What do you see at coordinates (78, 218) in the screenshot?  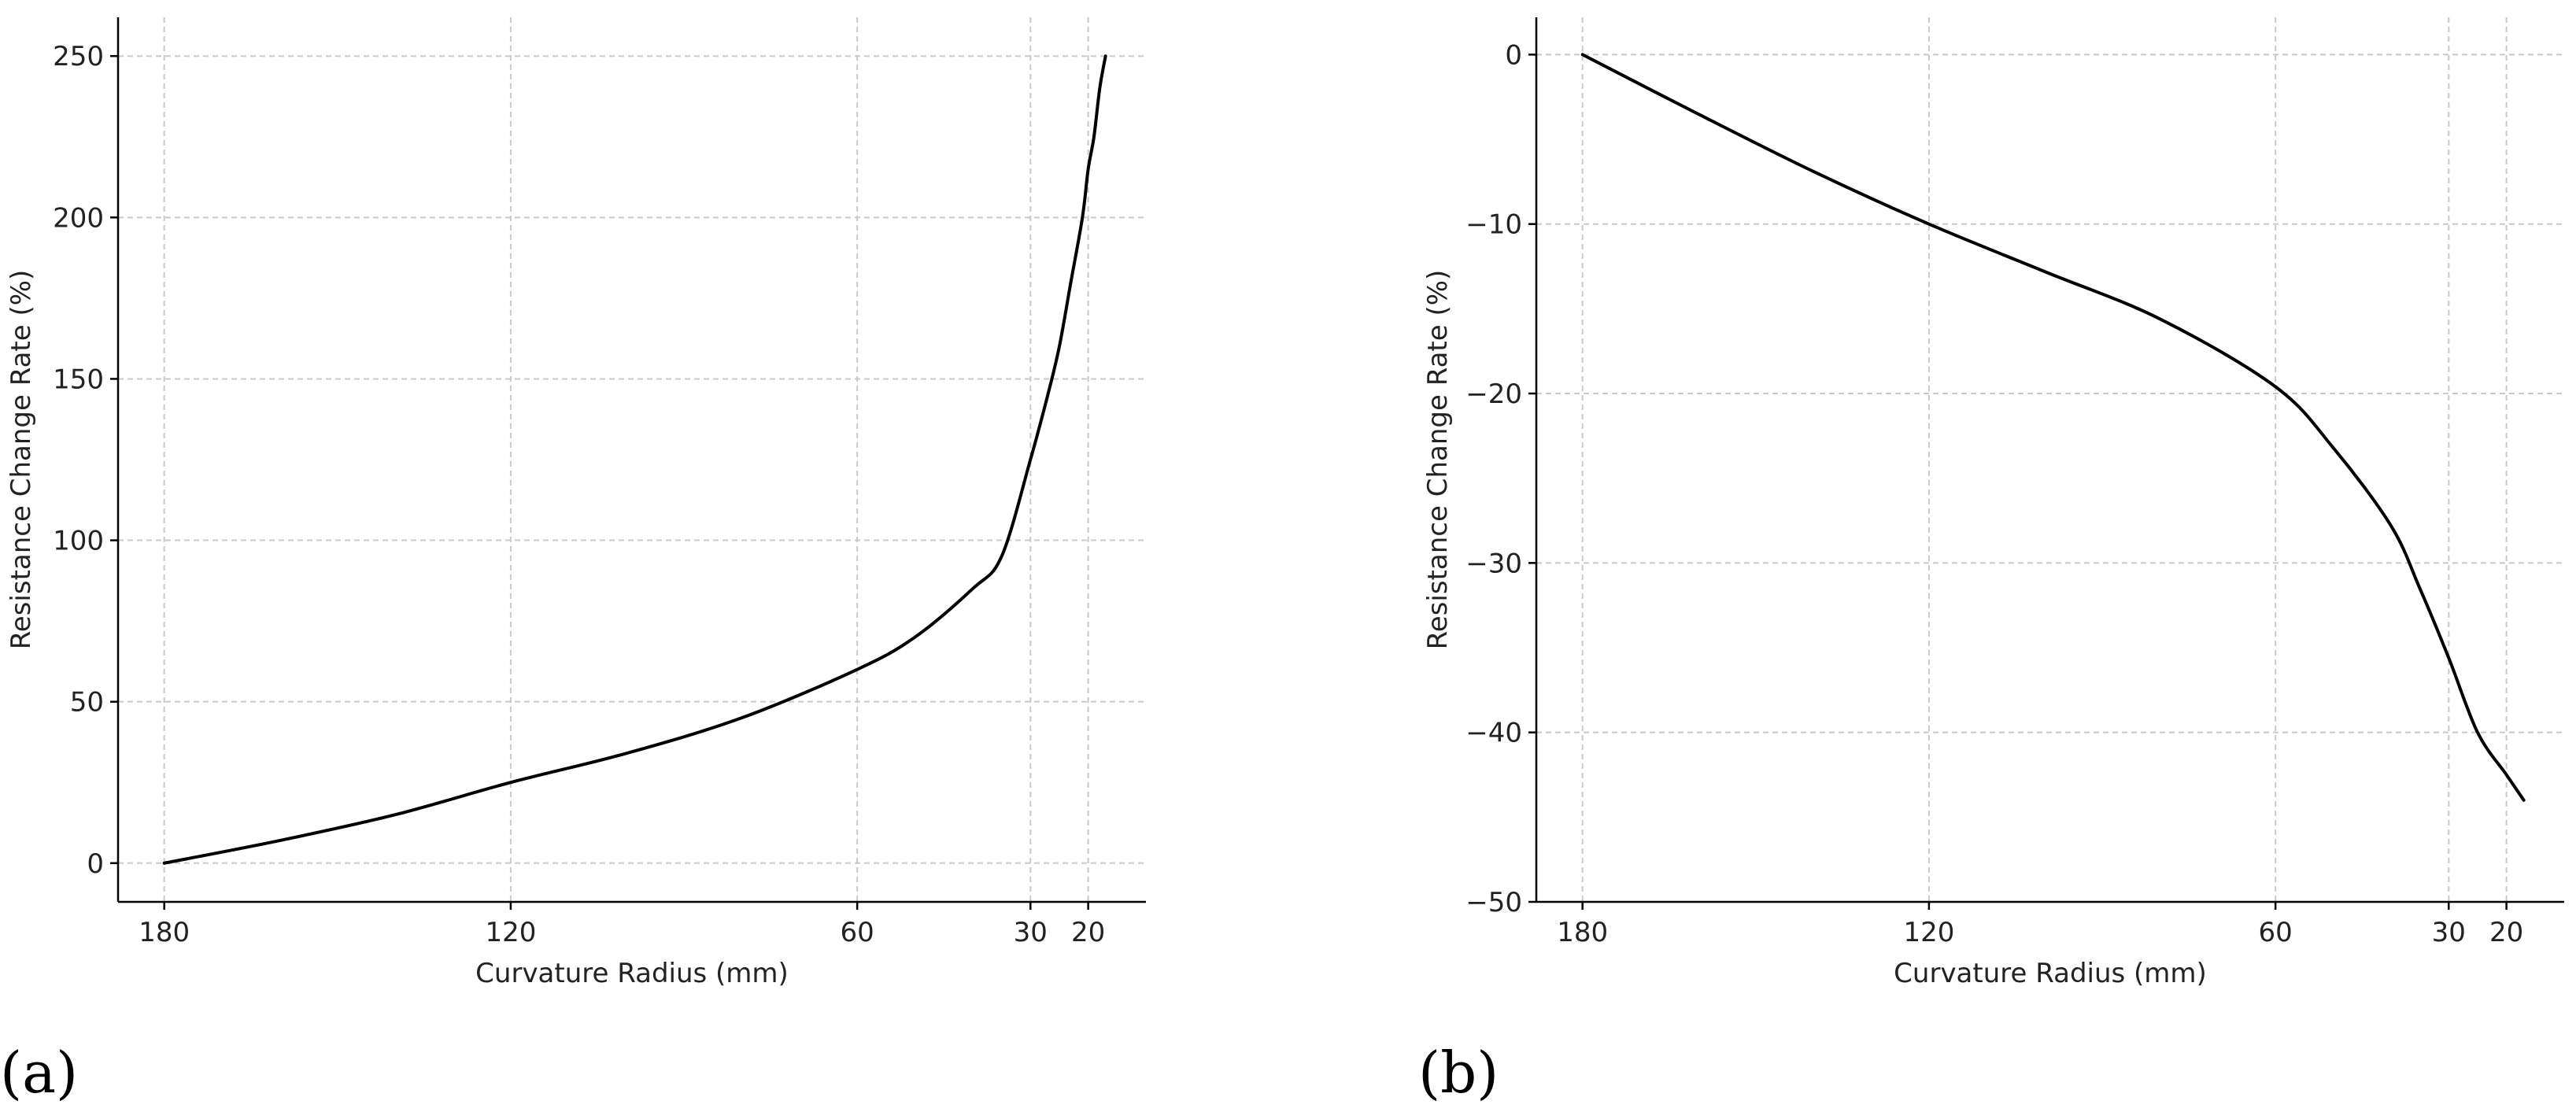 I see `y-tick-label: 200` at bounding box center [78, 218].